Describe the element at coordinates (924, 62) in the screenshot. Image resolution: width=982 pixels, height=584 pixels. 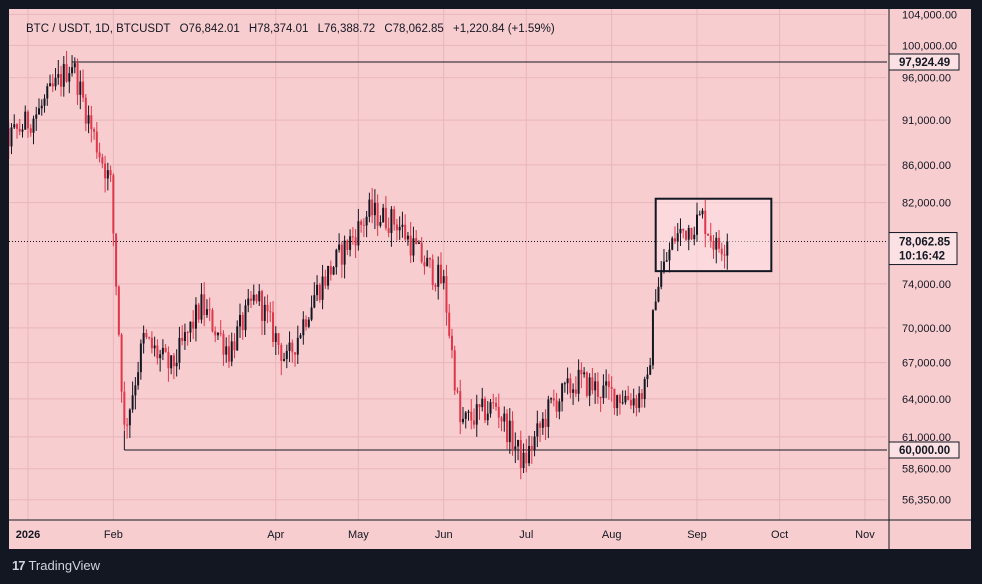
I see `price-label-0: 97,924.49` at that location.